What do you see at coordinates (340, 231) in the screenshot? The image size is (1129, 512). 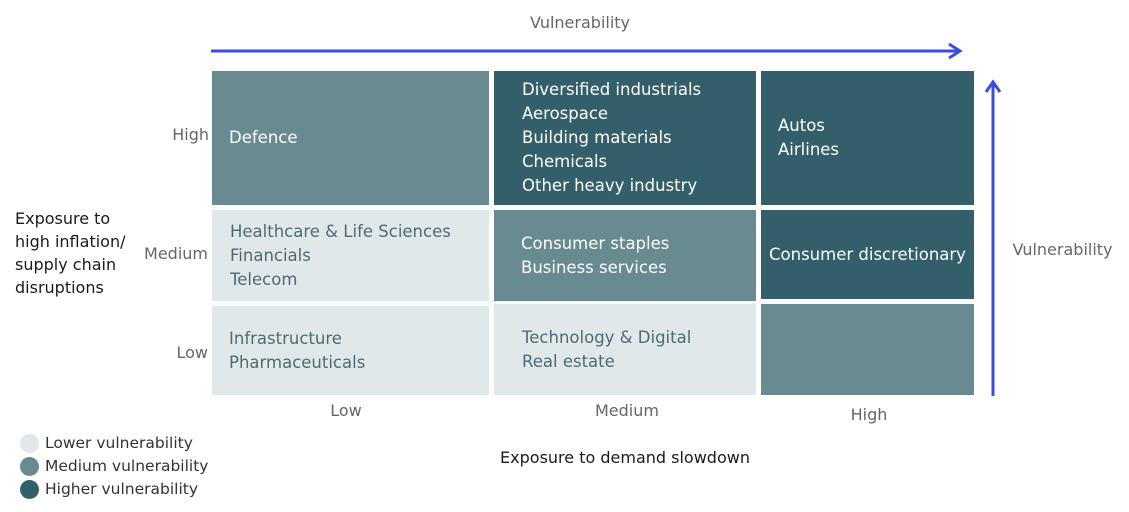 I see `cell-item: Healthcare & Life Sciences` at bounding box center [340, 231].